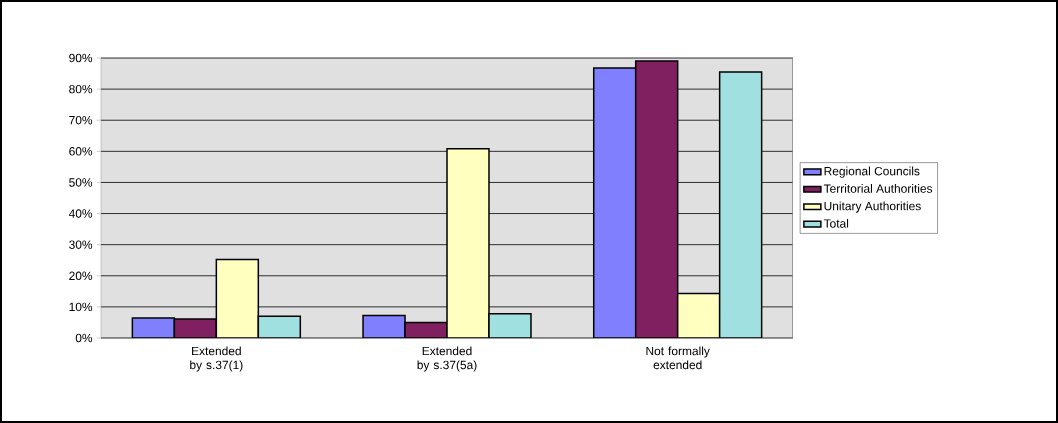 The height and width of the screenshot is (423, 1058). I want to click on x-tick-label: Extended by s.37(1), so click(216, 359).